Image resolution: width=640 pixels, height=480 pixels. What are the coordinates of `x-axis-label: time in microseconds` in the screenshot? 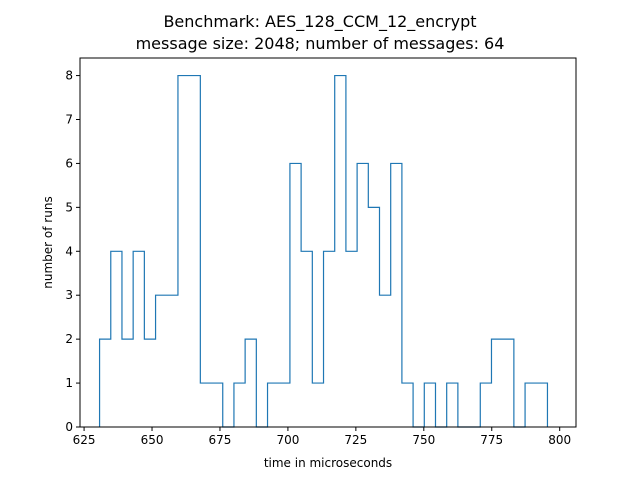 It's located at (328, 463).